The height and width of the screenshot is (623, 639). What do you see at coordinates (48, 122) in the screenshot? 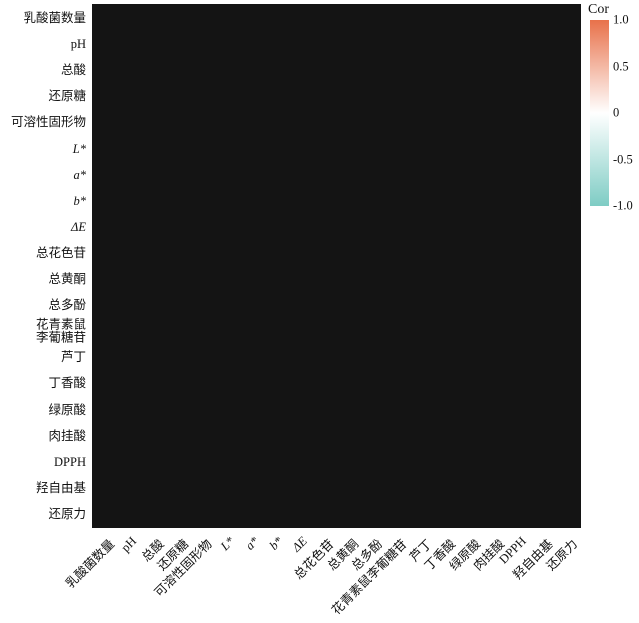
I see `row-label: 可溶性固形物` at bounding box center [48, 122].